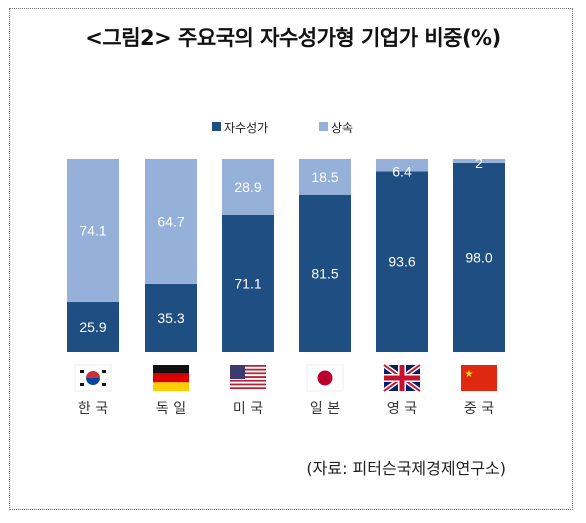 This screenshot has width=586, height=523. What do you see at coordinates (93, 409) in the screenshot?
I see `category-label: 한 국` at bounding box center [93, 409].